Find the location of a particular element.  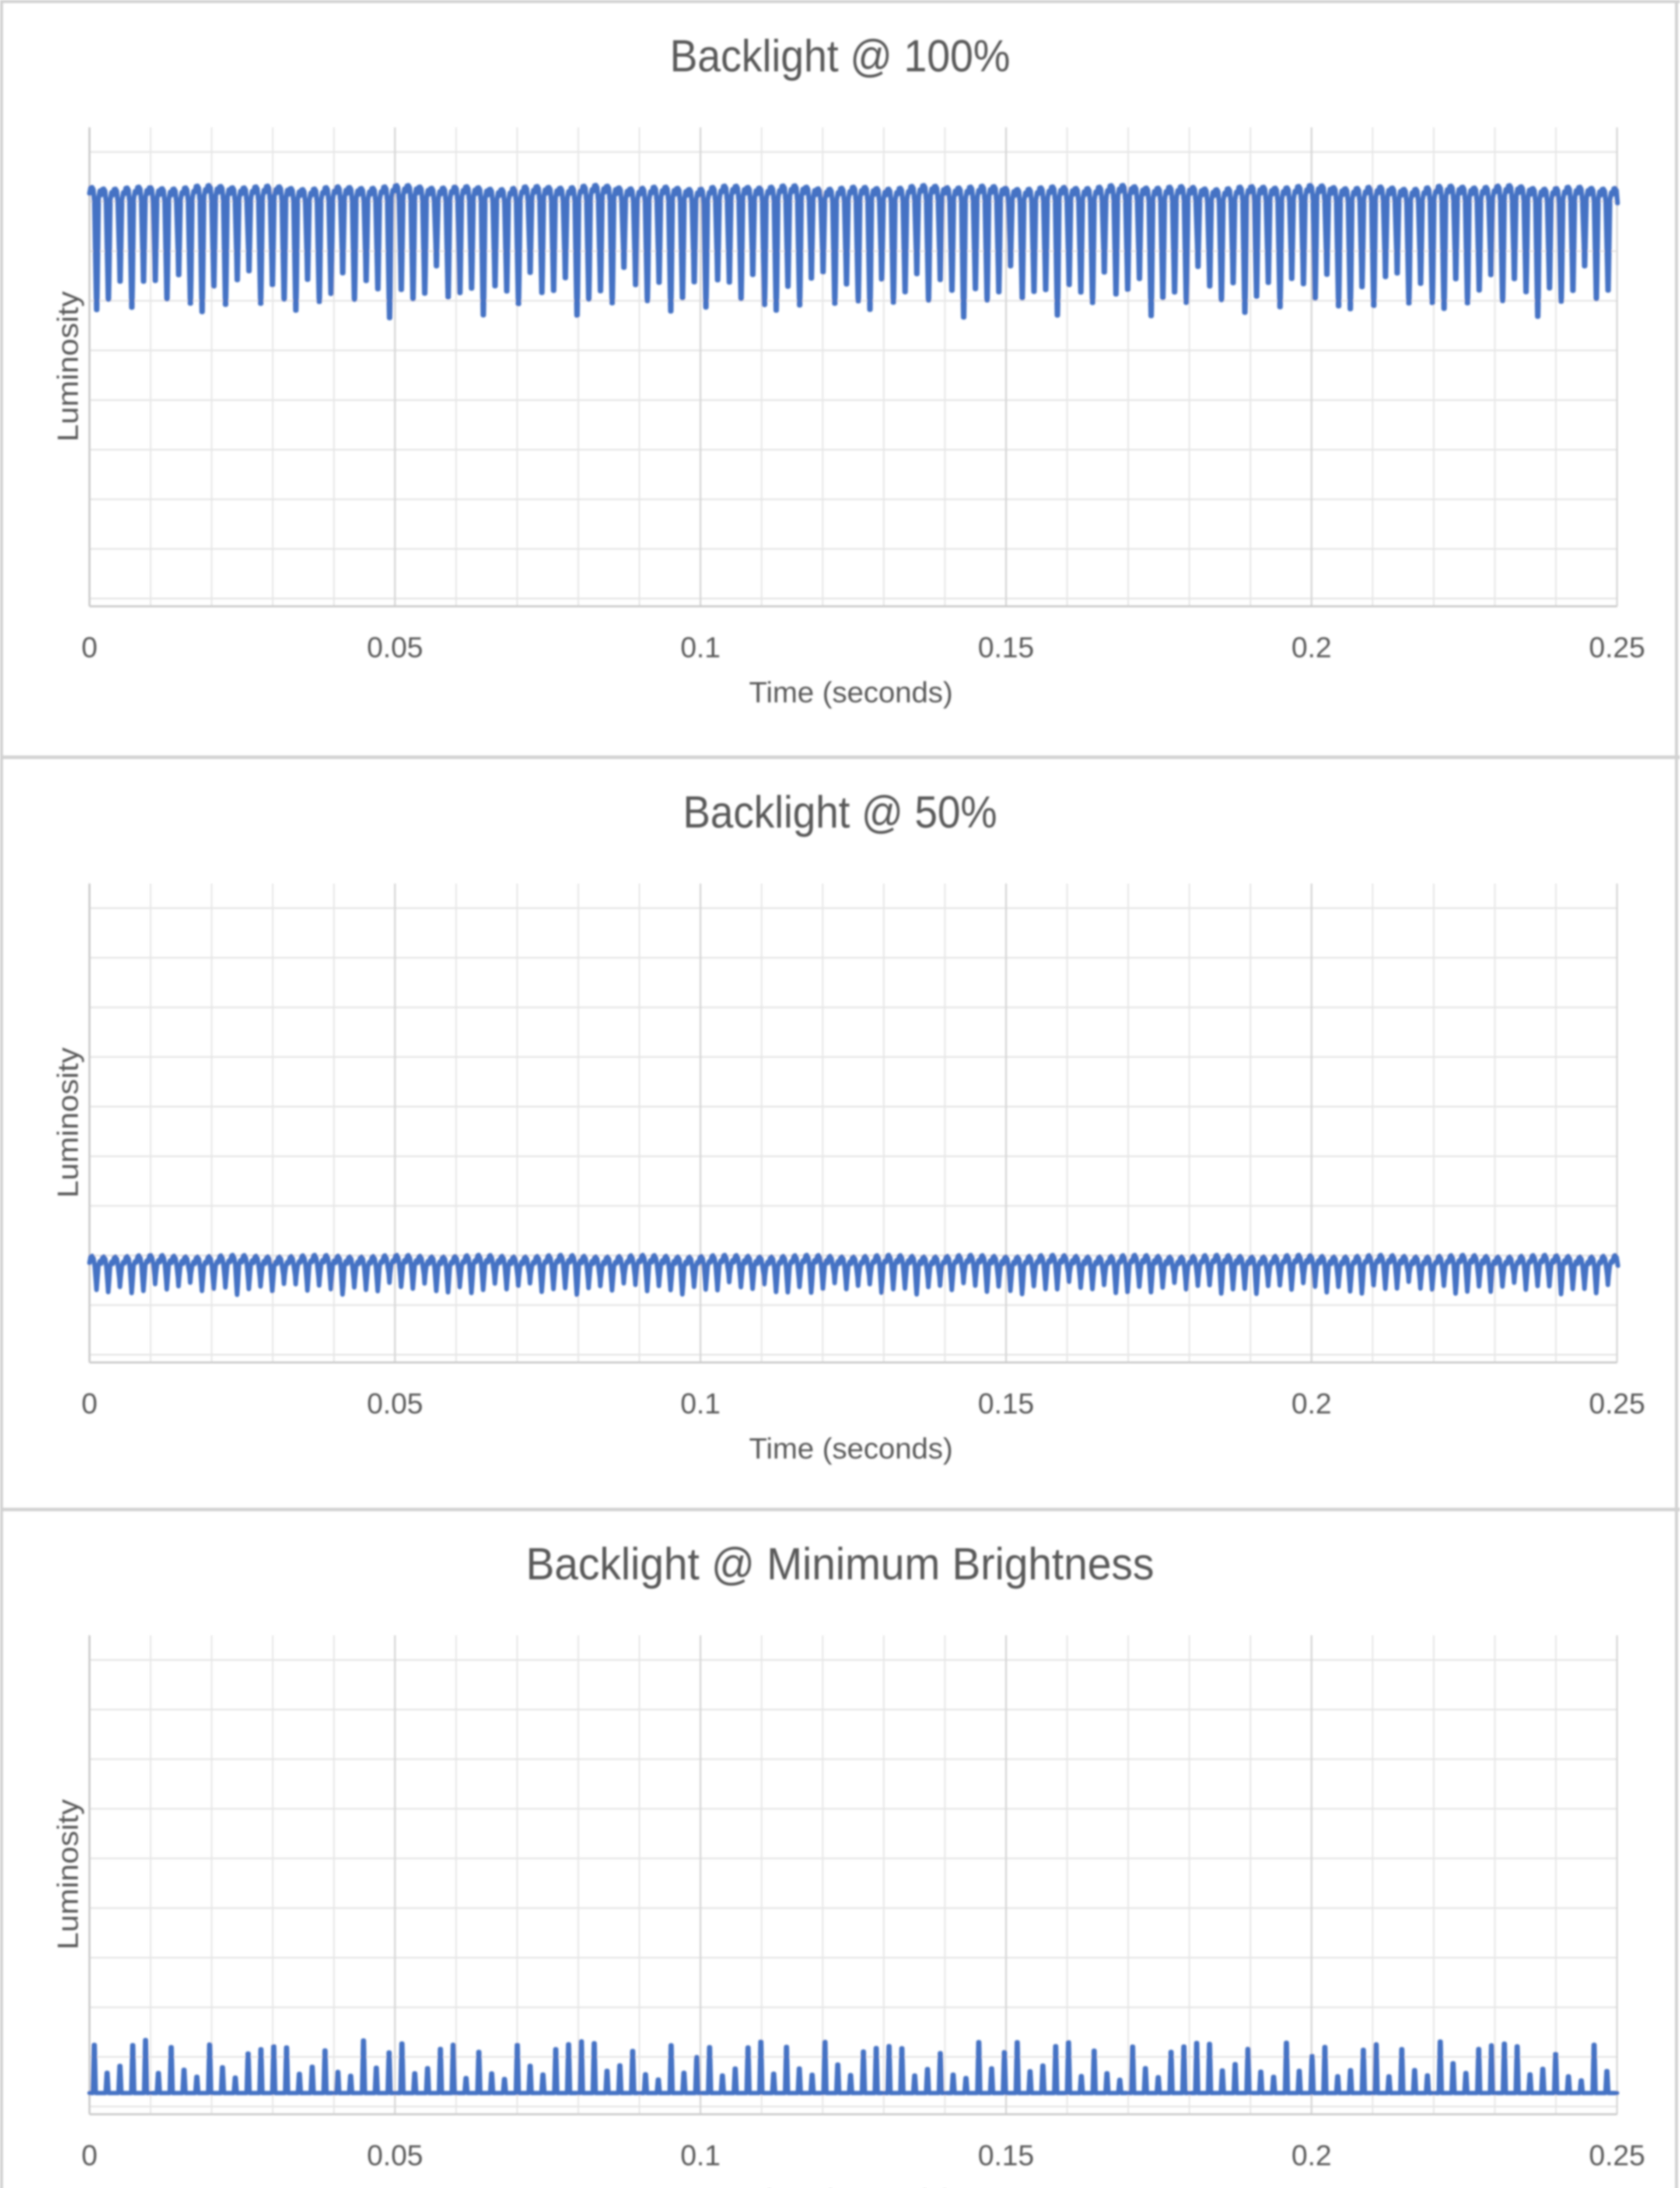

svg-text: Backlight @ 50% is located at coordinates (840, 812).